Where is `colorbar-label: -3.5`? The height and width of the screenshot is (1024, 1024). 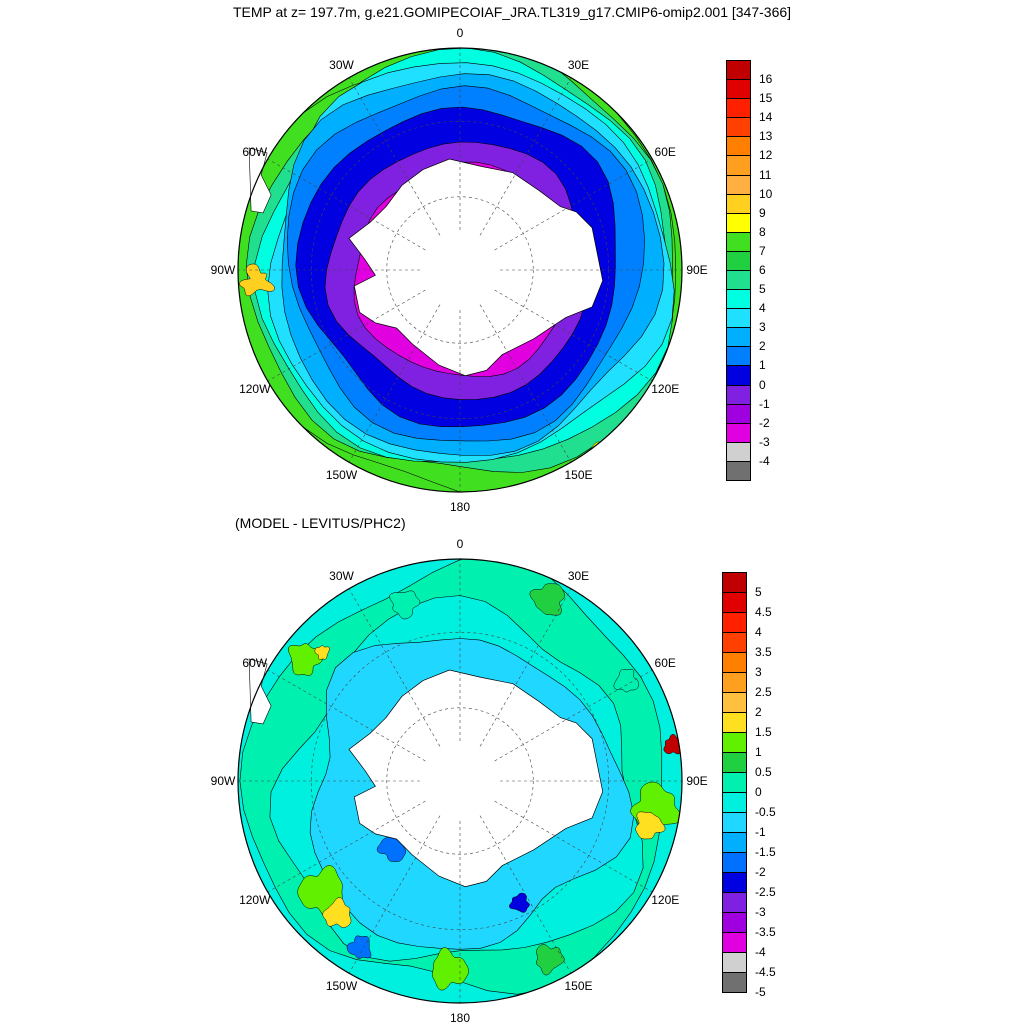
colorbar-label: -3.5 is located at coordinates (765, 932).